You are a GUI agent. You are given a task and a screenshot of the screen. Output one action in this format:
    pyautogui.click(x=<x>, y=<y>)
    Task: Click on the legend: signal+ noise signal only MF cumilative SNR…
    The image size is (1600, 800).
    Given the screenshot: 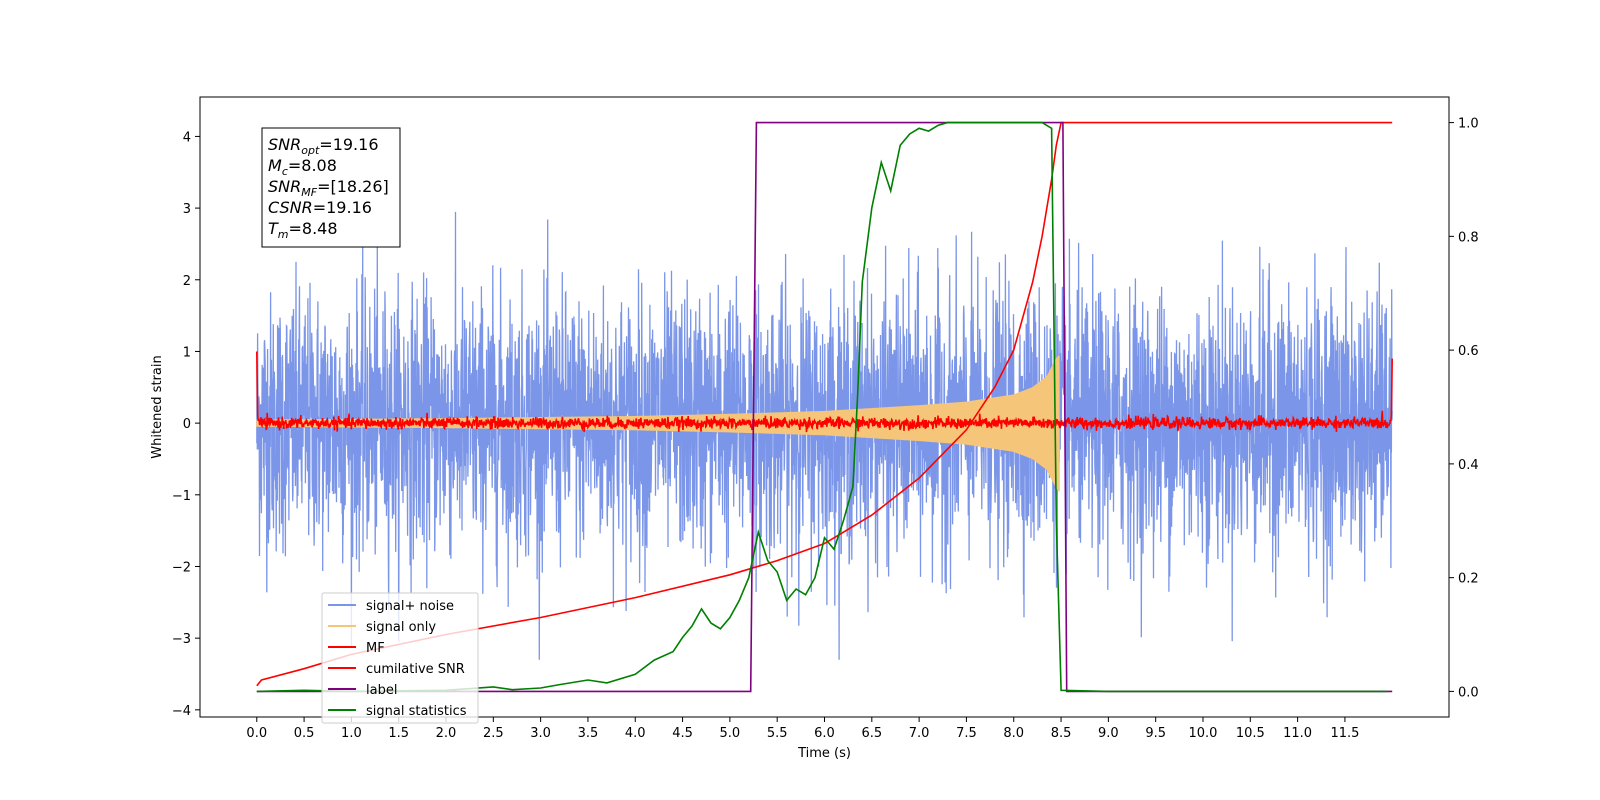 What is the action you would take?
    pyautogui.click(x=400, y=658)
    